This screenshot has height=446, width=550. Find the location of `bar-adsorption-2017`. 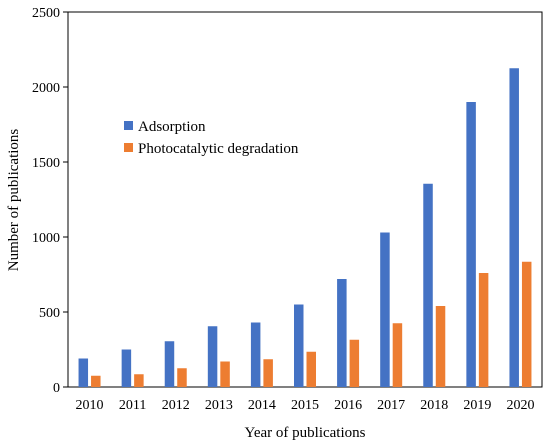

bar-adsorption-2017 is located at coordinates (385, 309).